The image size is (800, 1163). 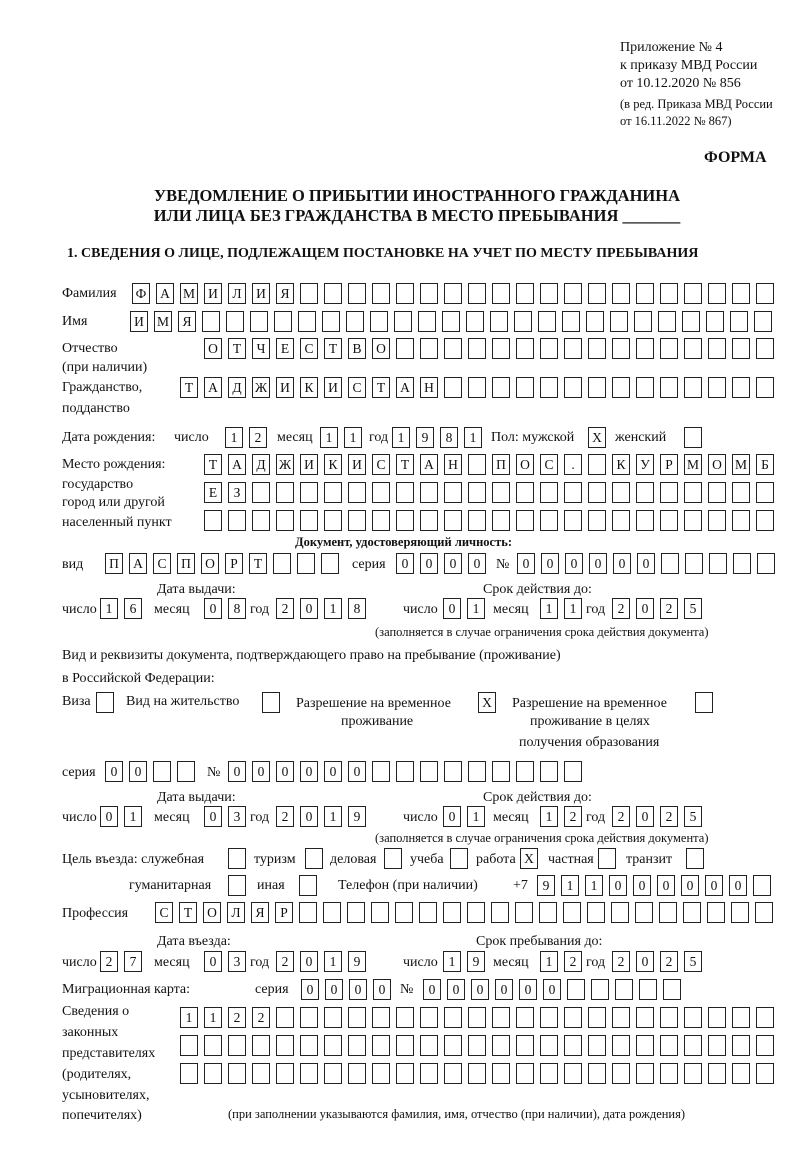 I want to click on char-box-citizenship: С, so click(x=357, y=387).